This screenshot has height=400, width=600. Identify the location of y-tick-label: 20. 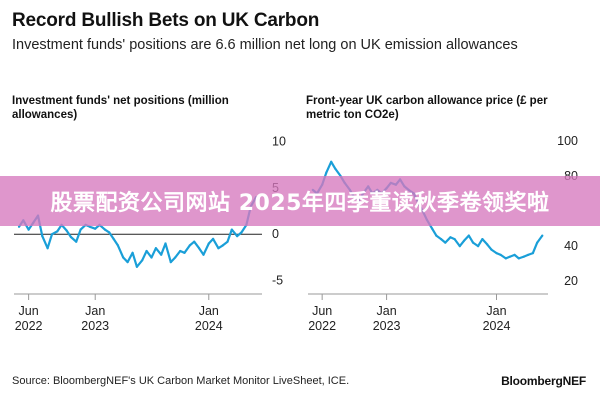
(571, 281).